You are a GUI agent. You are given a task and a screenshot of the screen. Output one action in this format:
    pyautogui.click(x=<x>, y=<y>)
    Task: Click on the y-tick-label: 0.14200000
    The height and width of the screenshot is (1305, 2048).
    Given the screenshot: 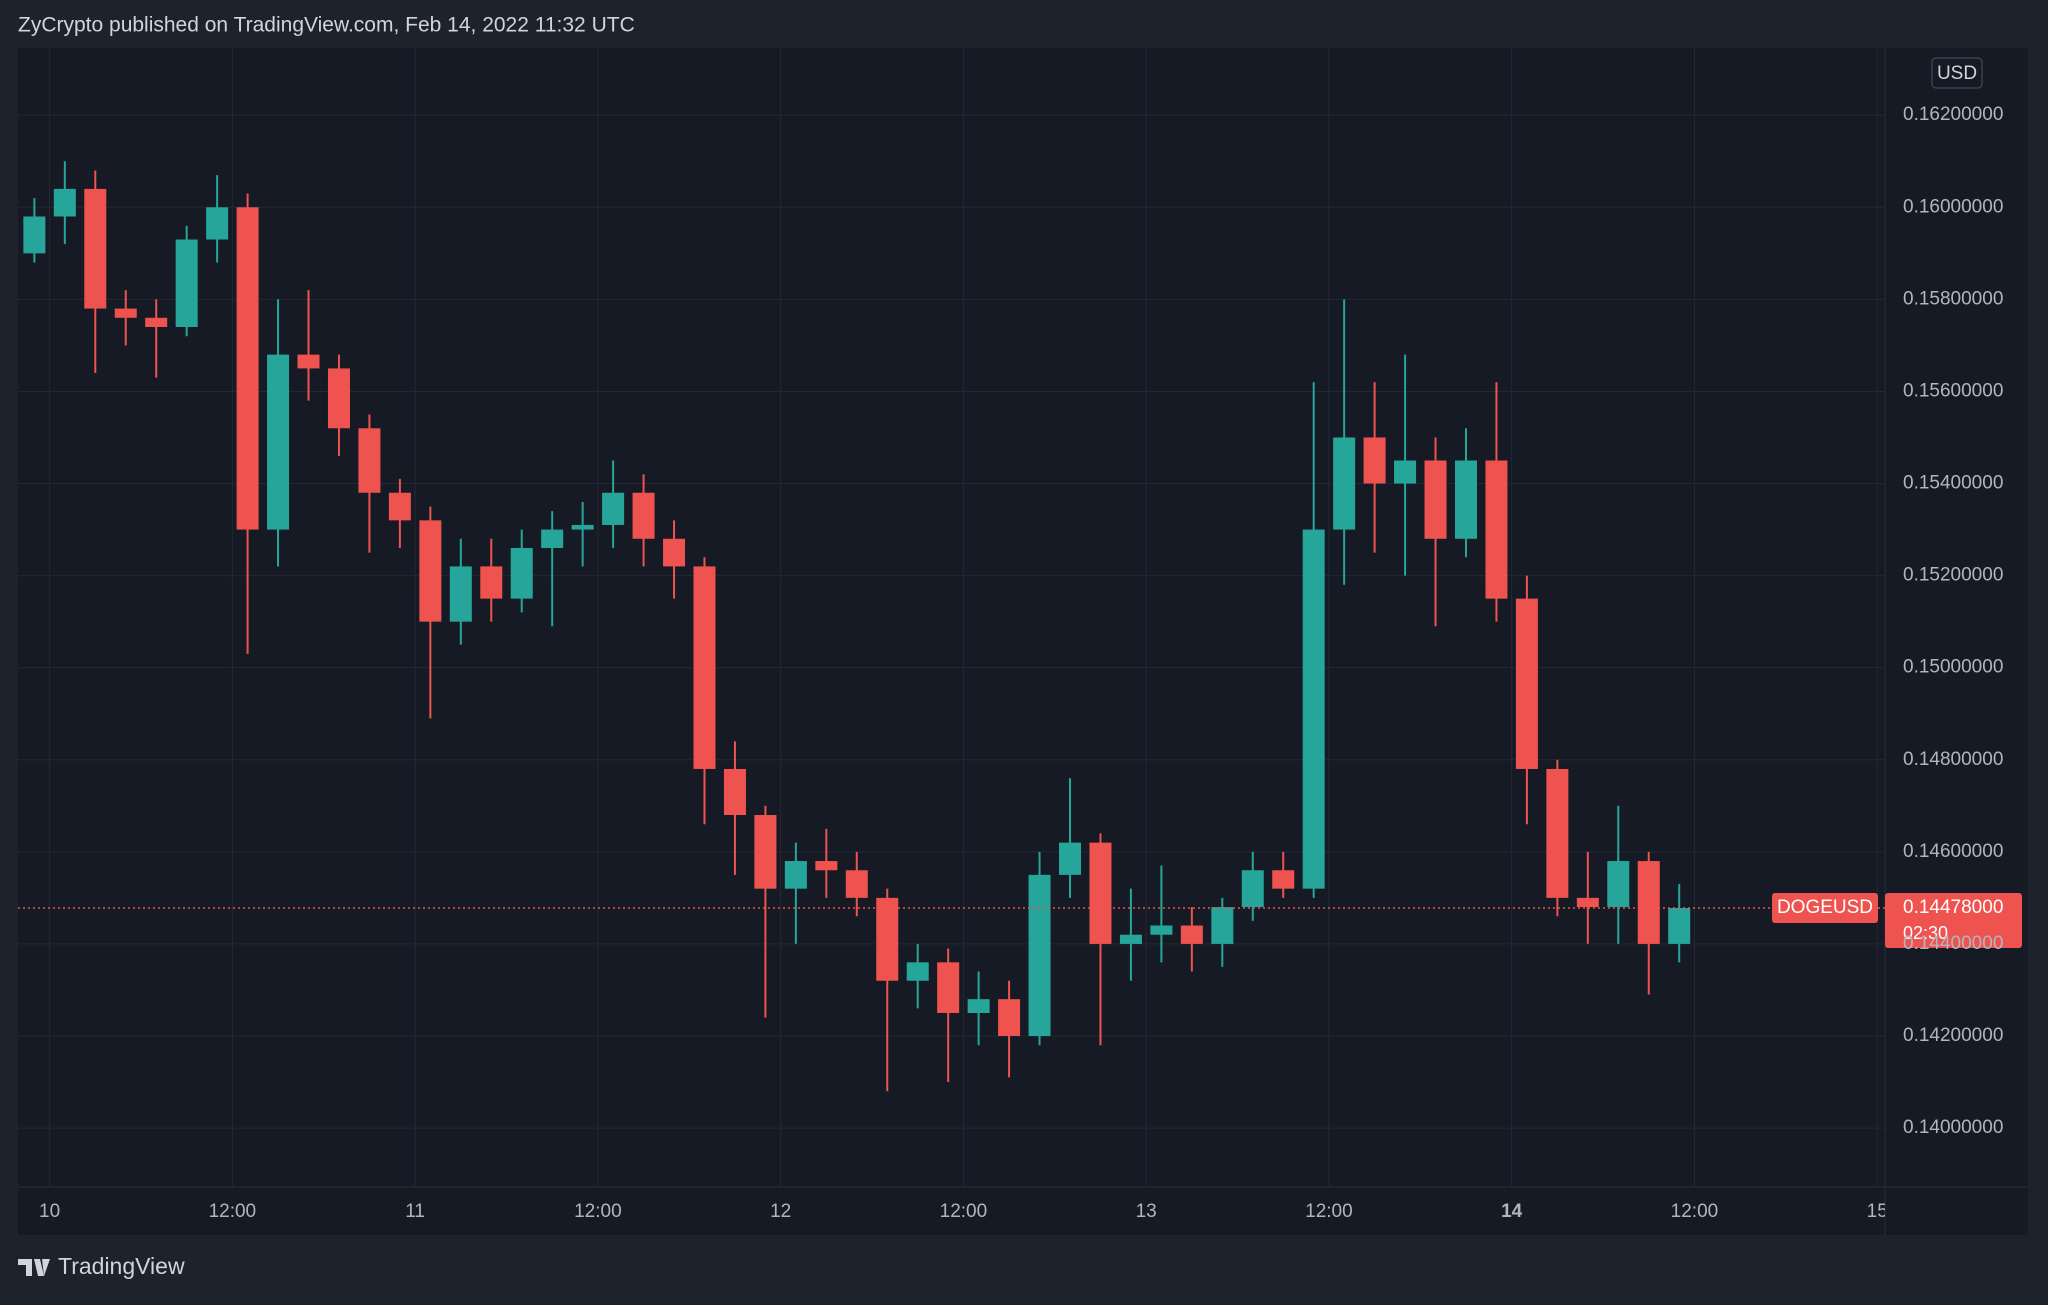 What is the action you would take?
    pyautogui.click(x=1953, y=1035)
    